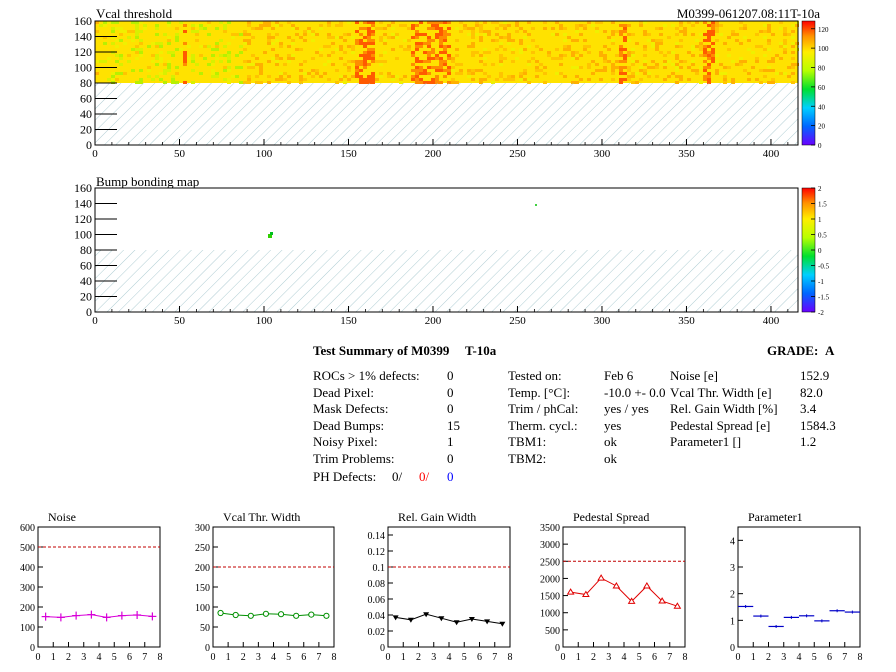  I want to click on tick-label: 40, so click(86, 114).